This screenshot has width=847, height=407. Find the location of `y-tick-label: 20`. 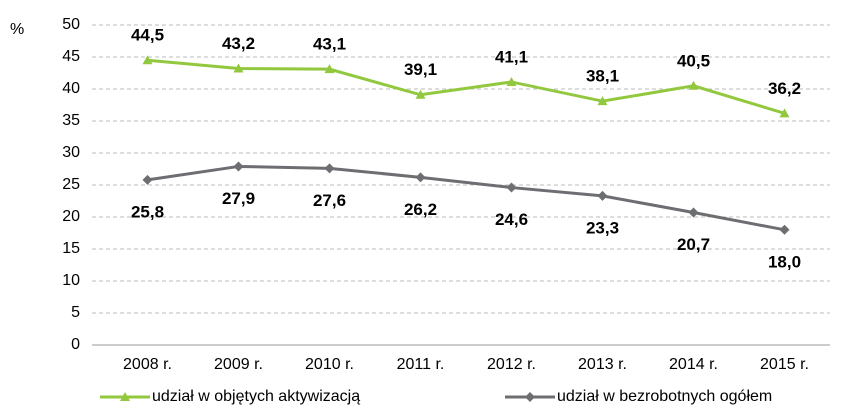

y-tick-label: 20 is located at coordinates (71, 216).